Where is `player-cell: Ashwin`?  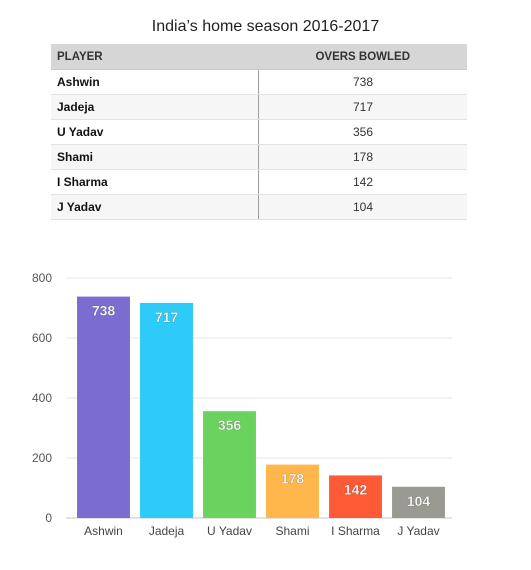
player-cell: Ashwin is located at coordinates (155, 82).